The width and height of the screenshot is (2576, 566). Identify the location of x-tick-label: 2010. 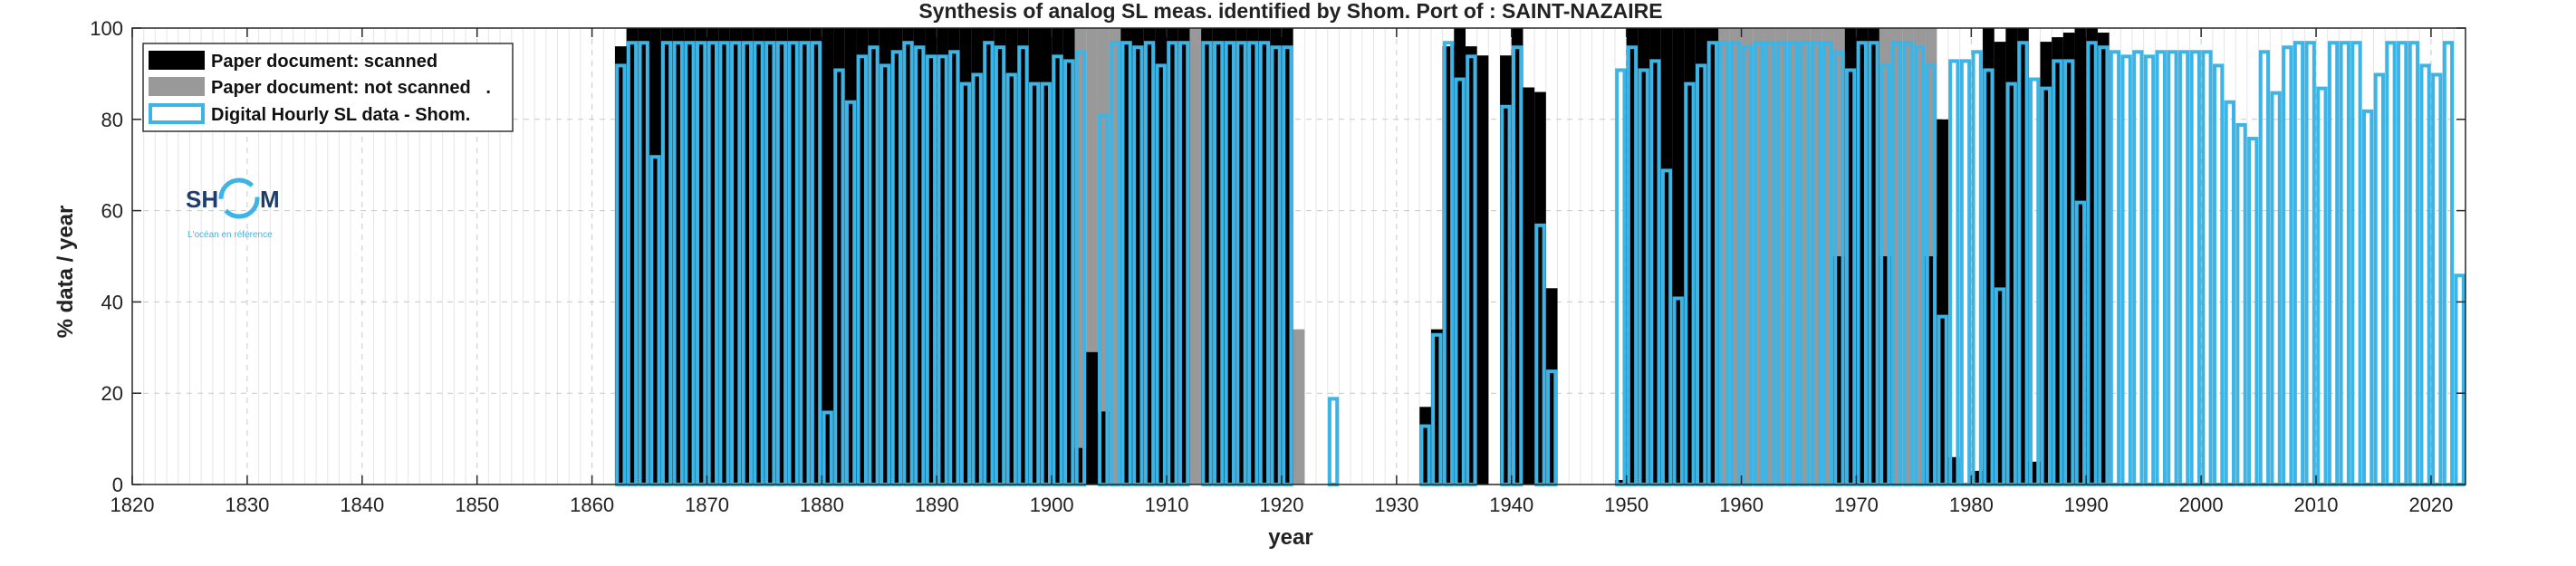
(2316, 505).